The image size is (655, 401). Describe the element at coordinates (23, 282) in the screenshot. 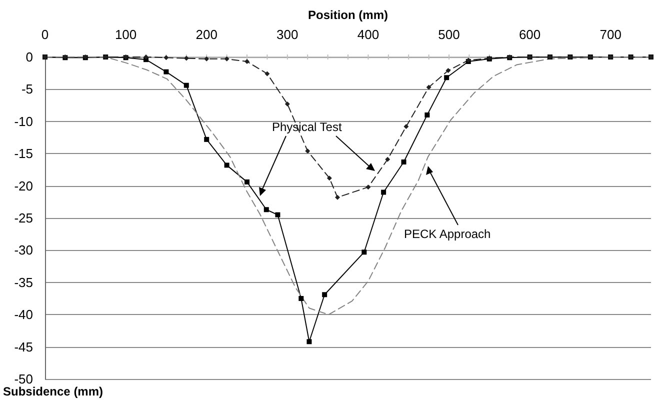

I see `y-tick-label: -35` at that location.